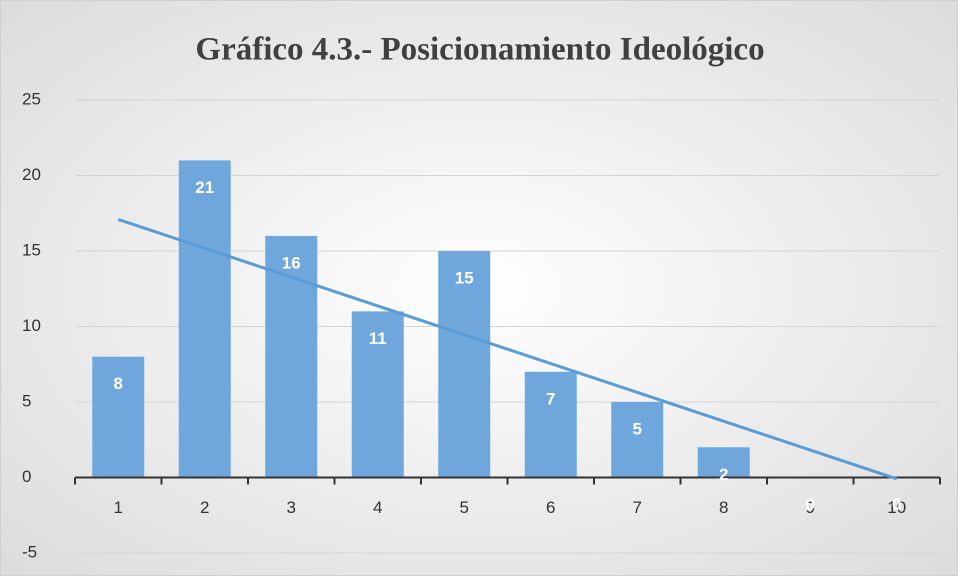 The height and width of the screenshot is (576, 958). I want to click on x-tick-label: 5, so click(464, 507).